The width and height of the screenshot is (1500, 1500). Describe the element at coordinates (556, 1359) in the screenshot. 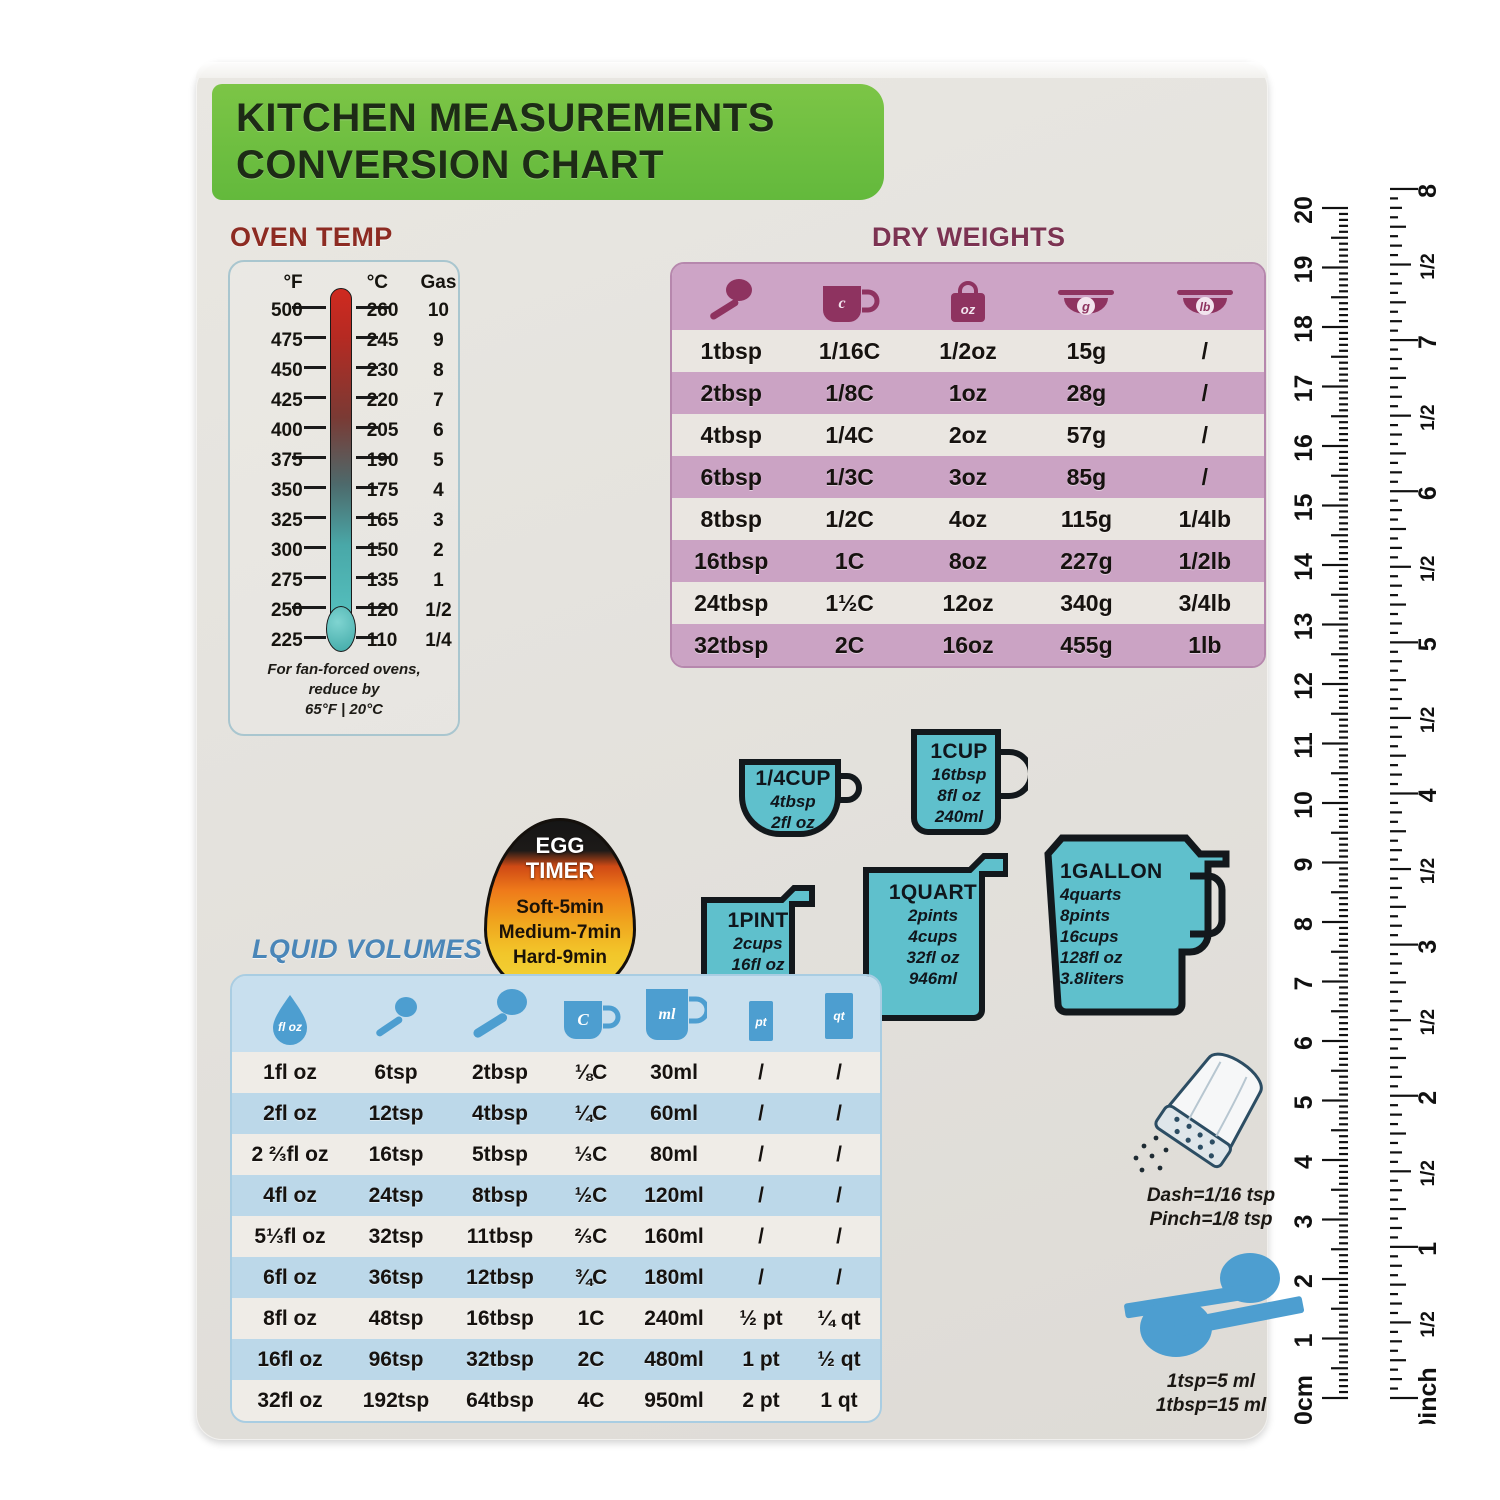

I see `table-row: 16fl oz 96tsp 32tbsp 2C 480ml 1 pt ½ qt` at that location.